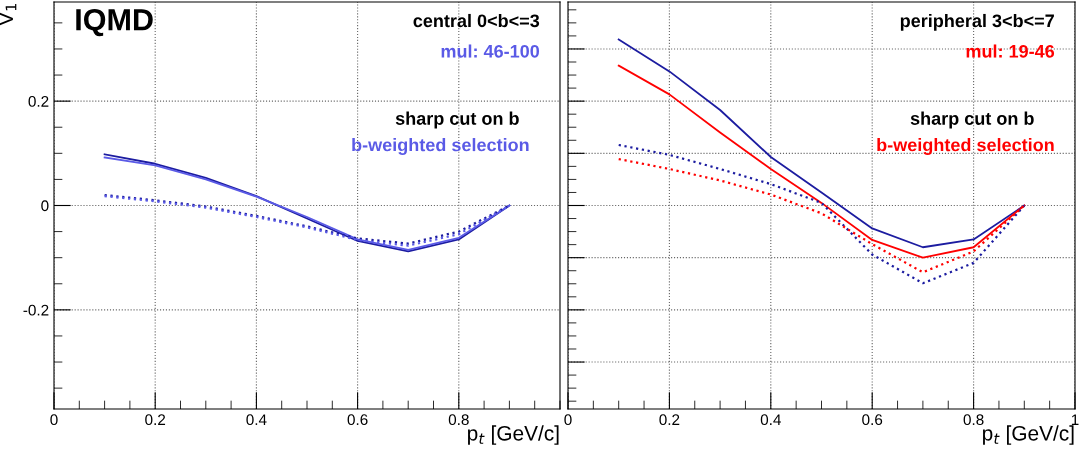 The width and height of the screenshot is (1082, 463). I want to click on y-tick-label: -0.2, so click(36, 310).